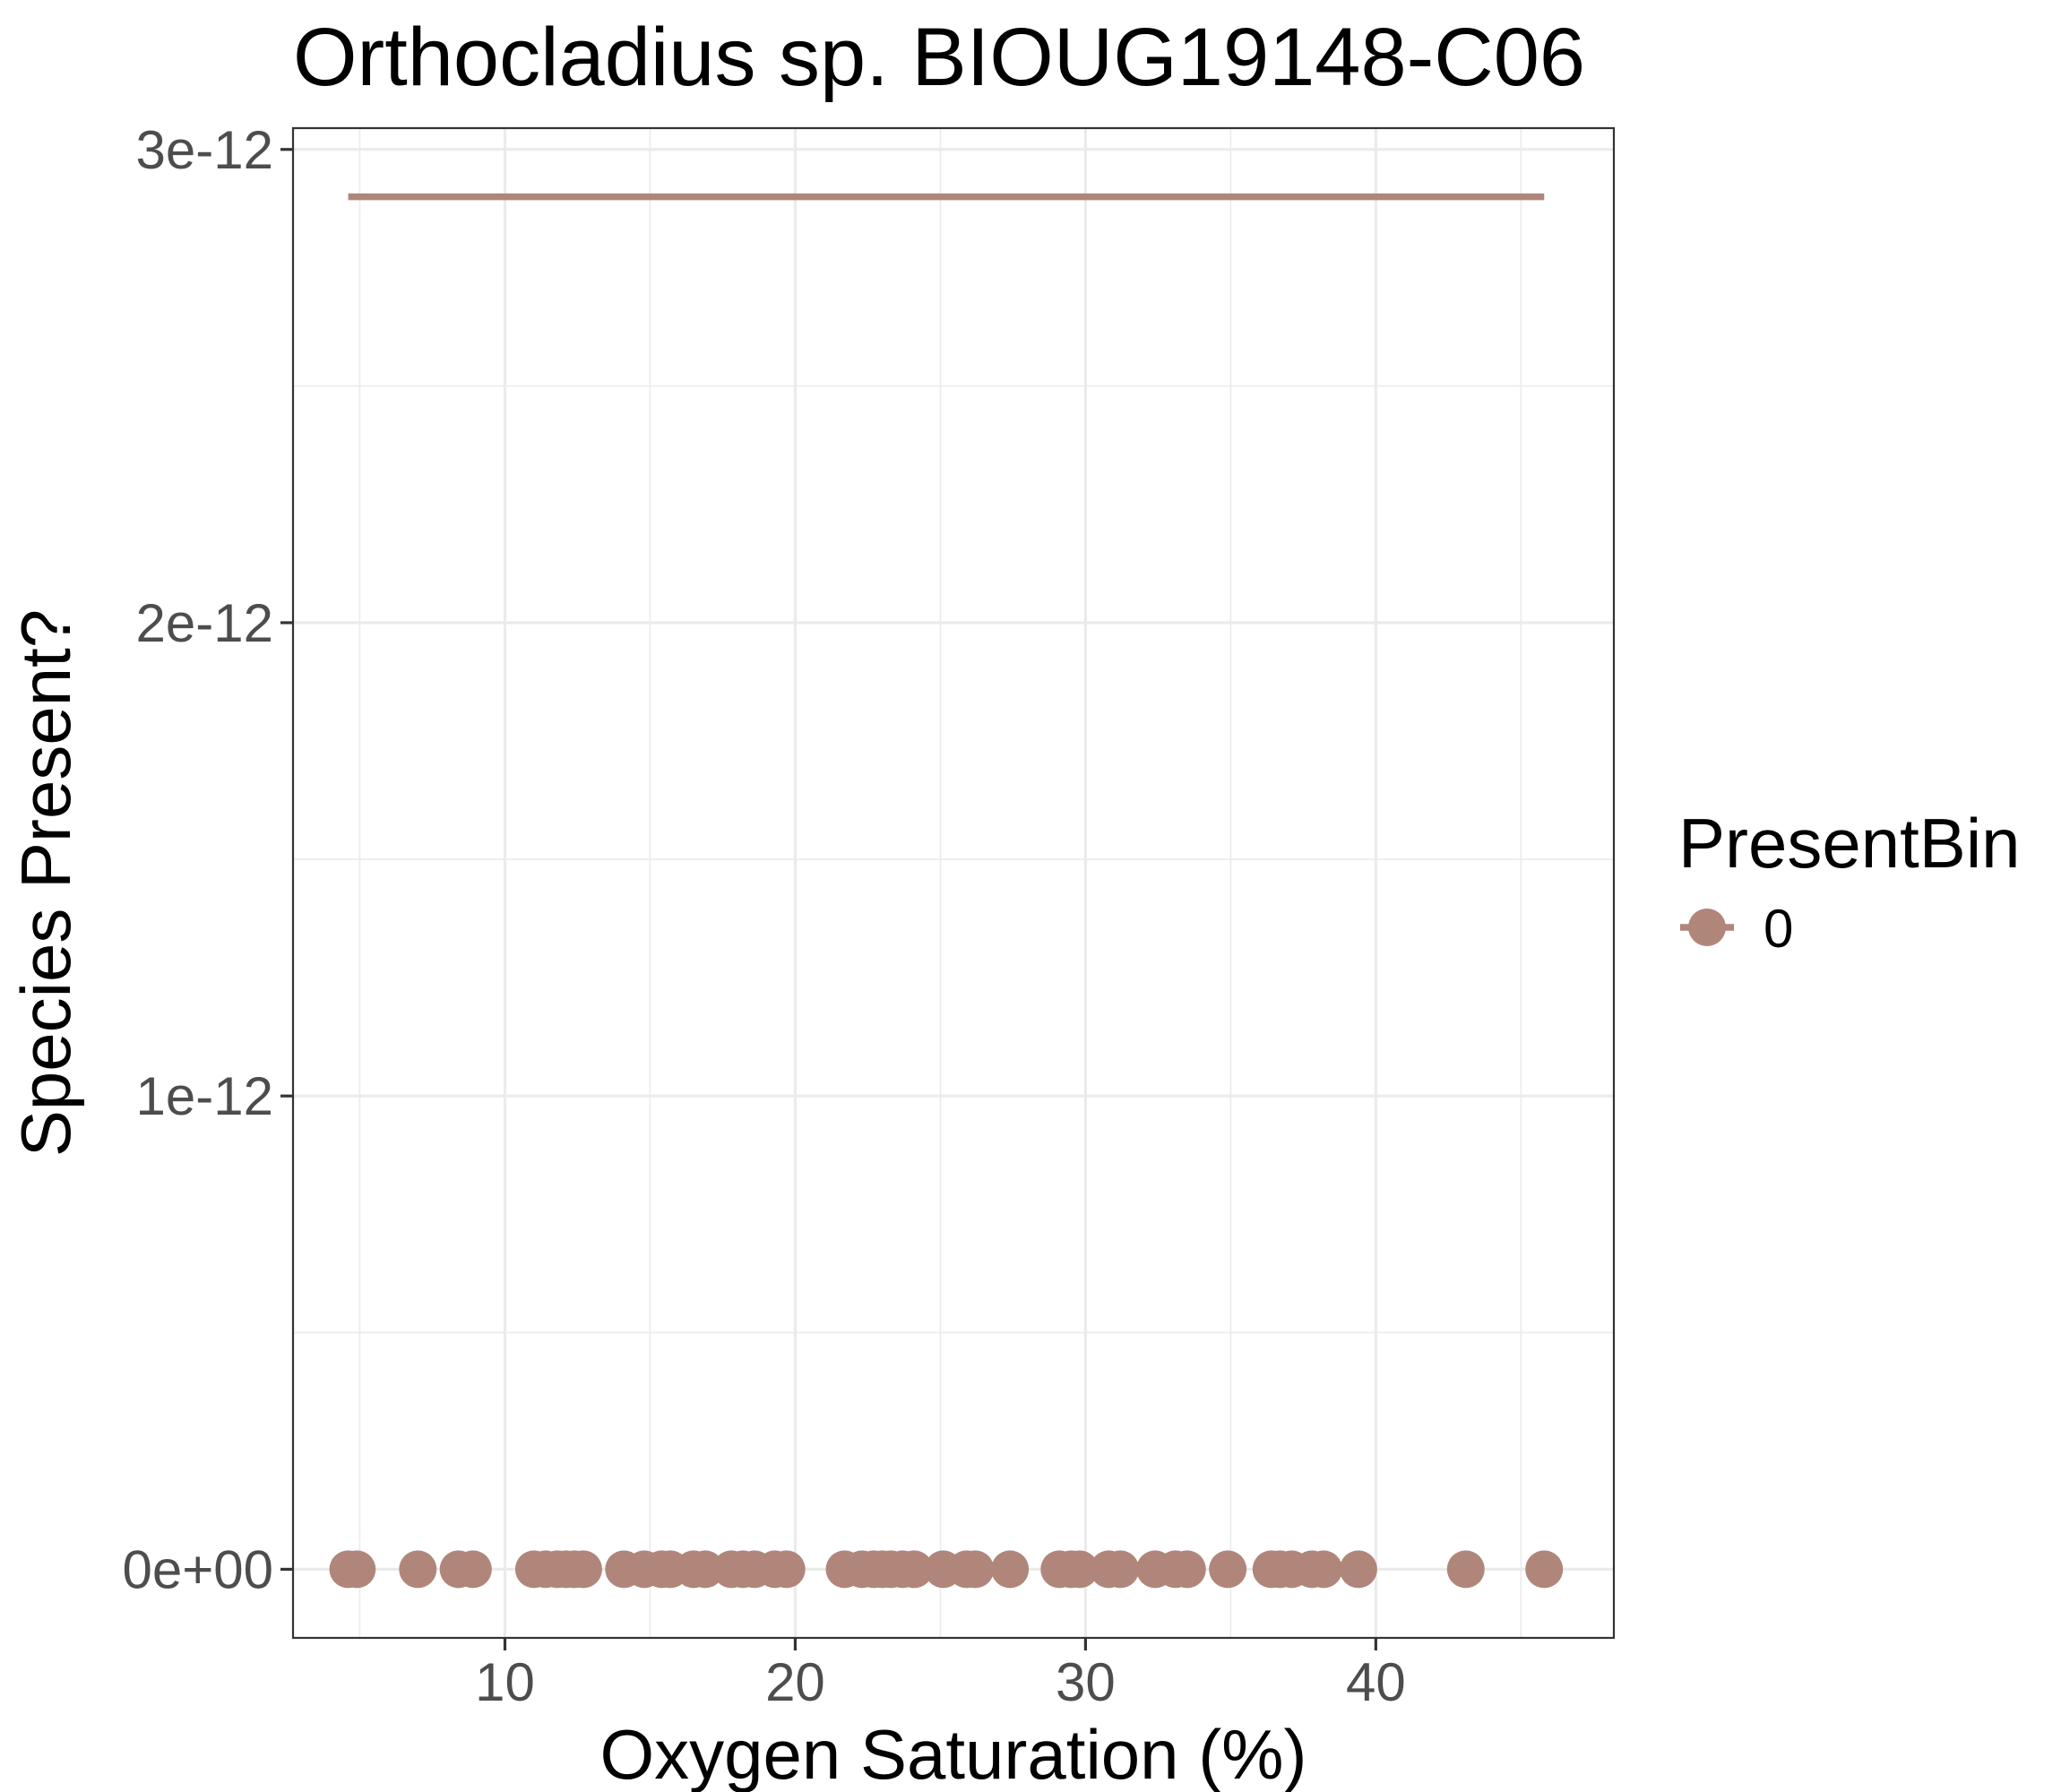 This screenshot has width=2061, height=1792. I want to click on y-tick-label: 3e-12, so click(204, 150).